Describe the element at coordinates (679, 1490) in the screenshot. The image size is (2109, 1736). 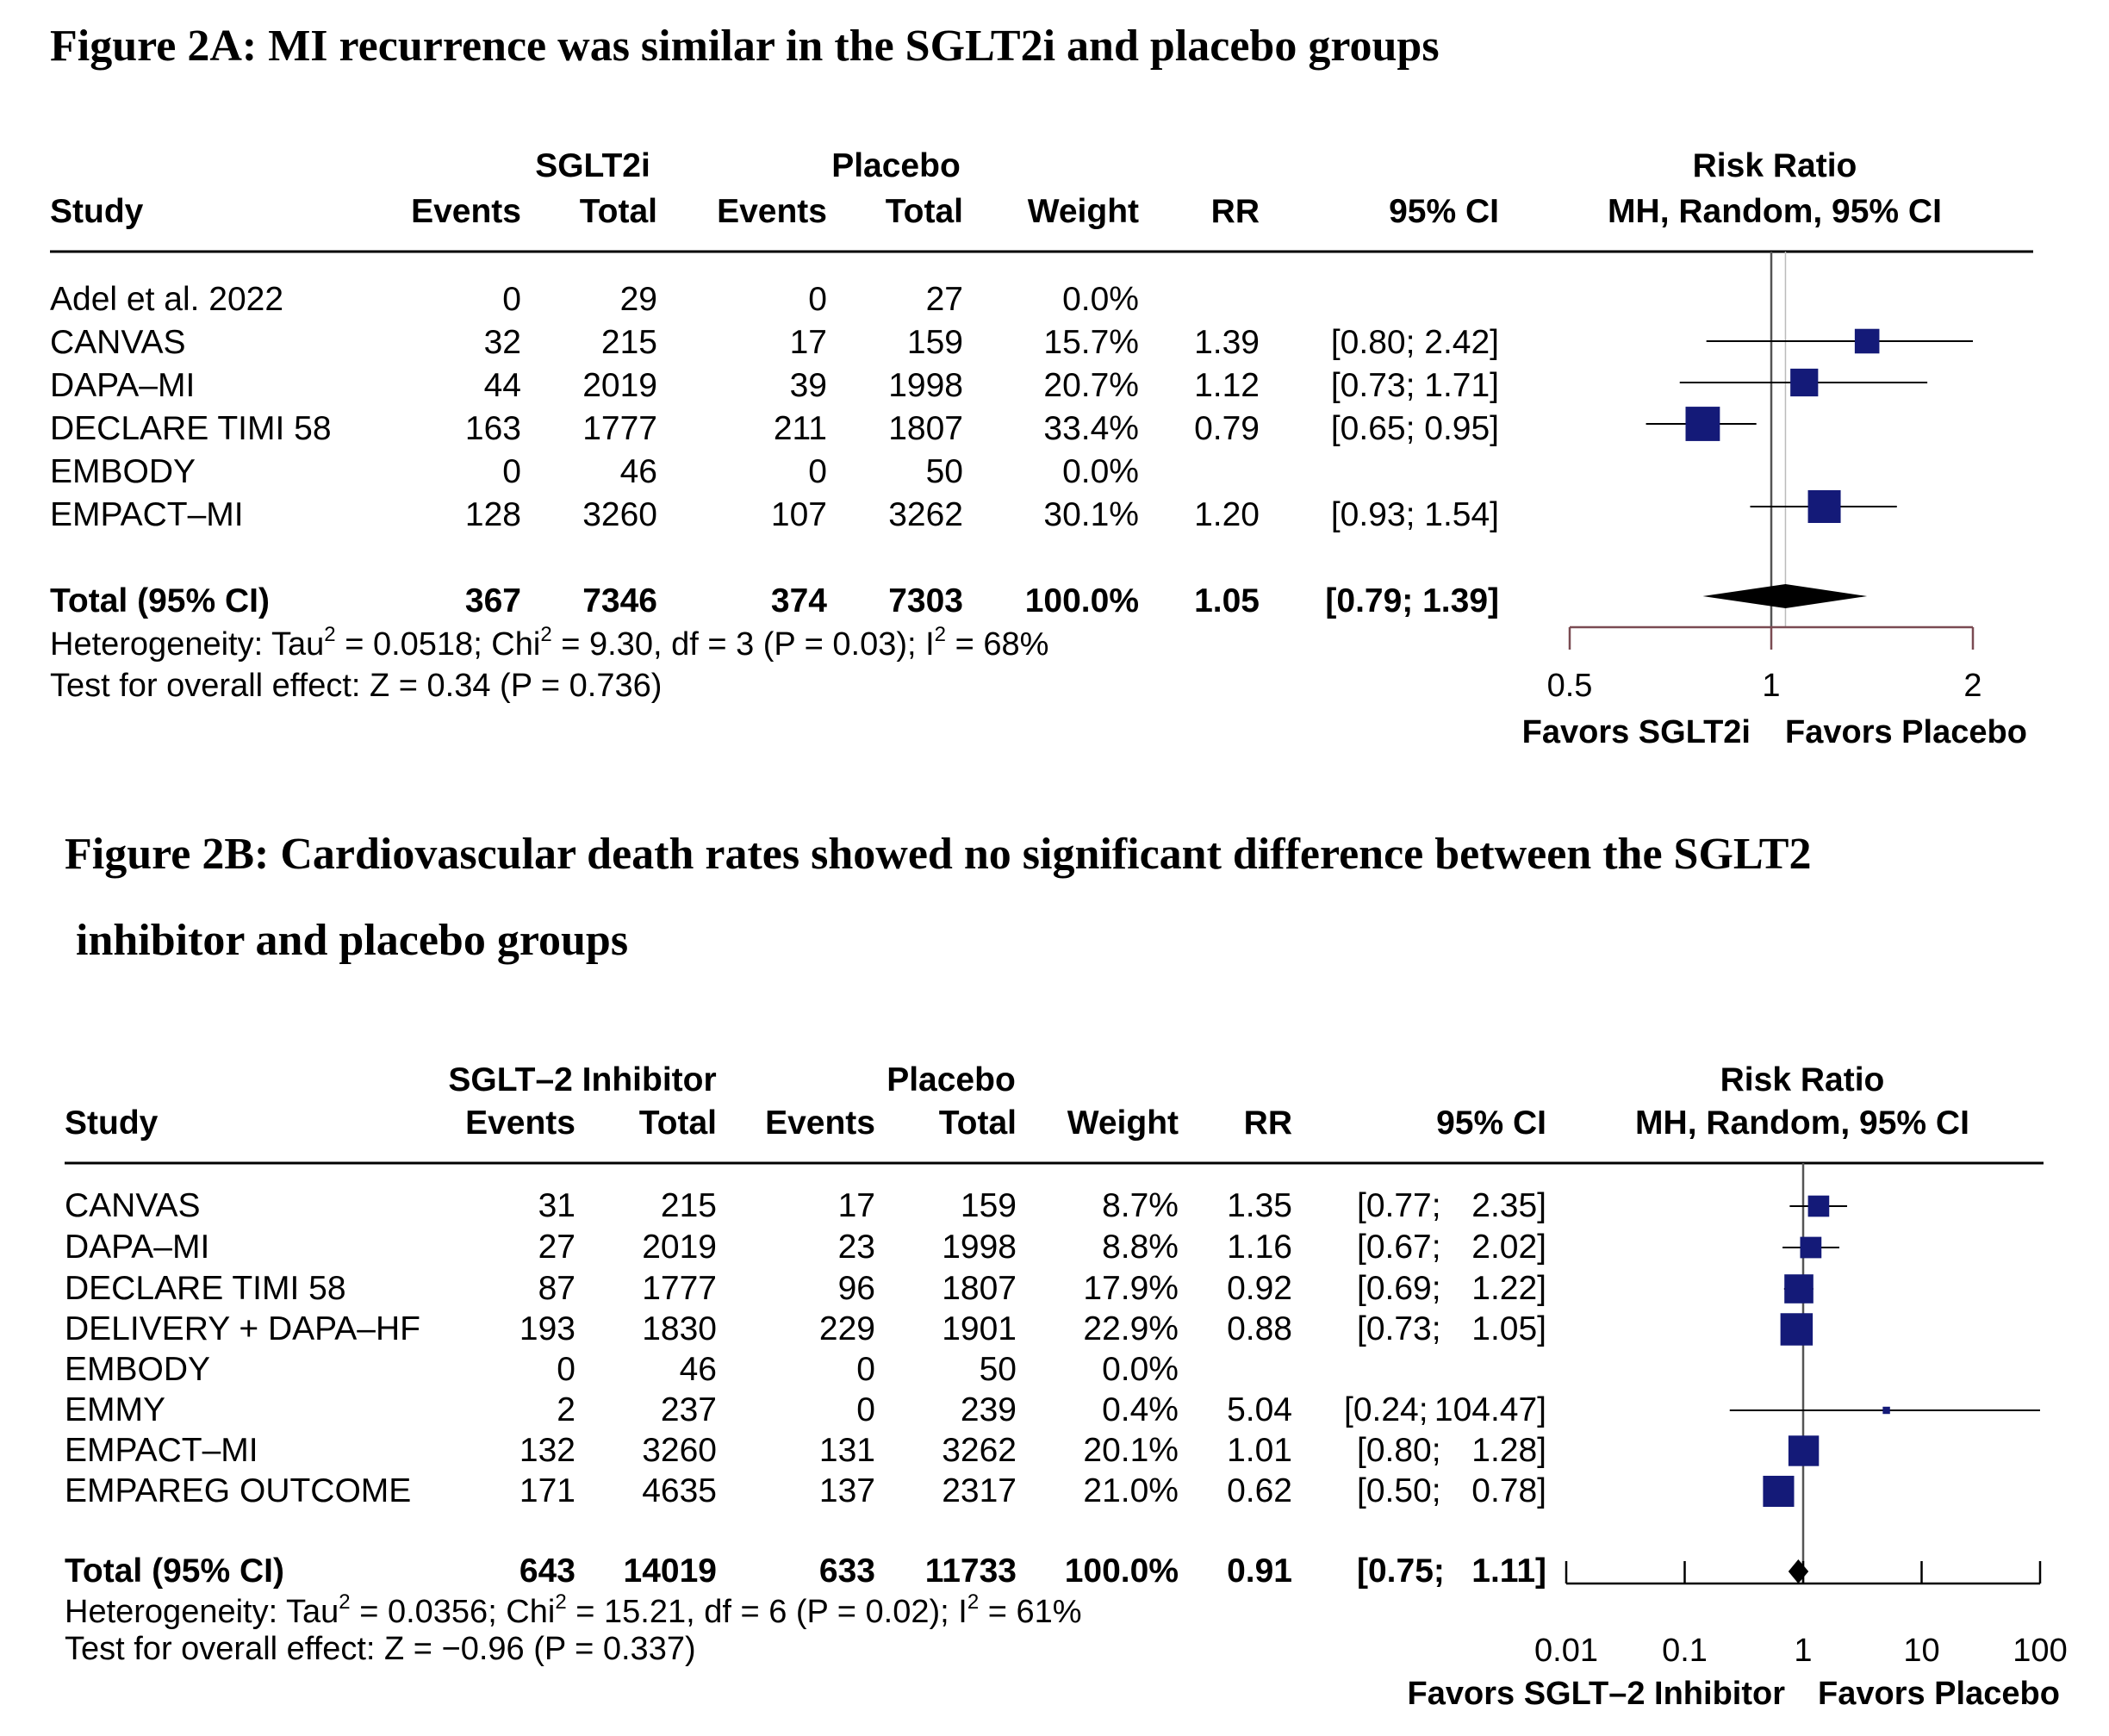
I see `figb-total1: 4635` at that location.